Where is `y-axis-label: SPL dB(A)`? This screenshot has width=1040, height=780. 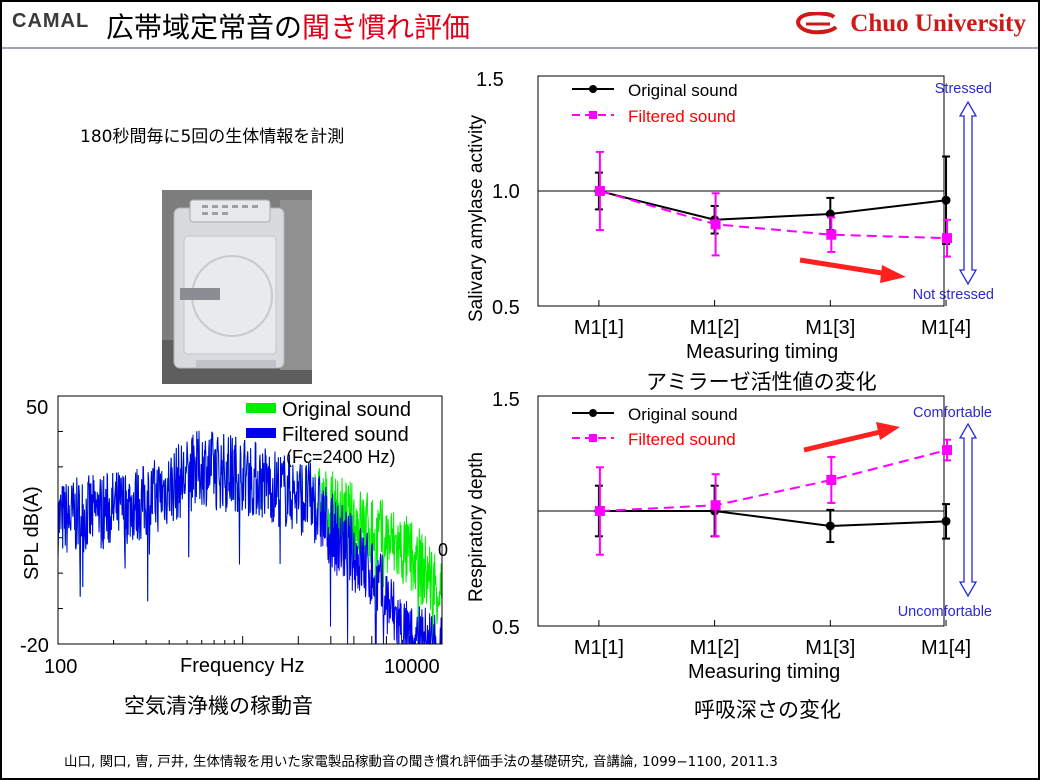
y-axis-label: SPL dB(A) is located at coordinates (32, 533).